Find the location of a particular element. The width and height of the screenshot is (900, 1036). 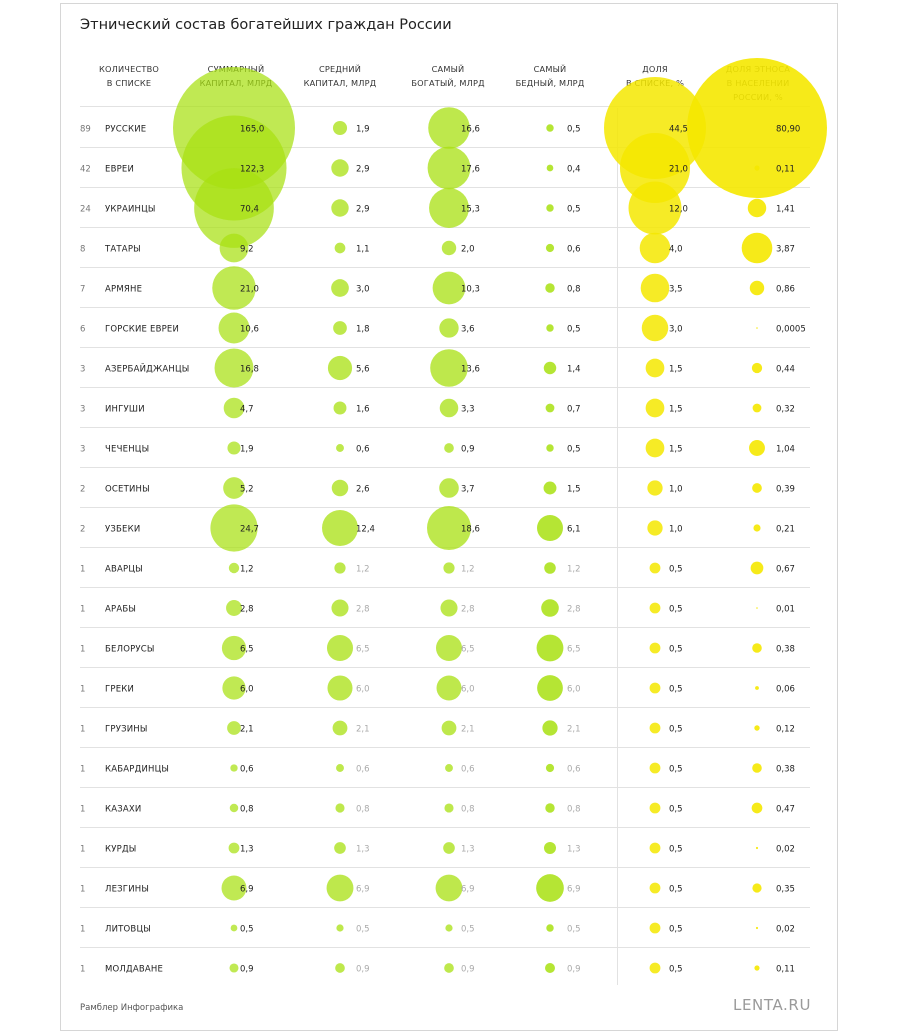

value-poorest-казахи: 0,8 is located at coordinates (574, 810).